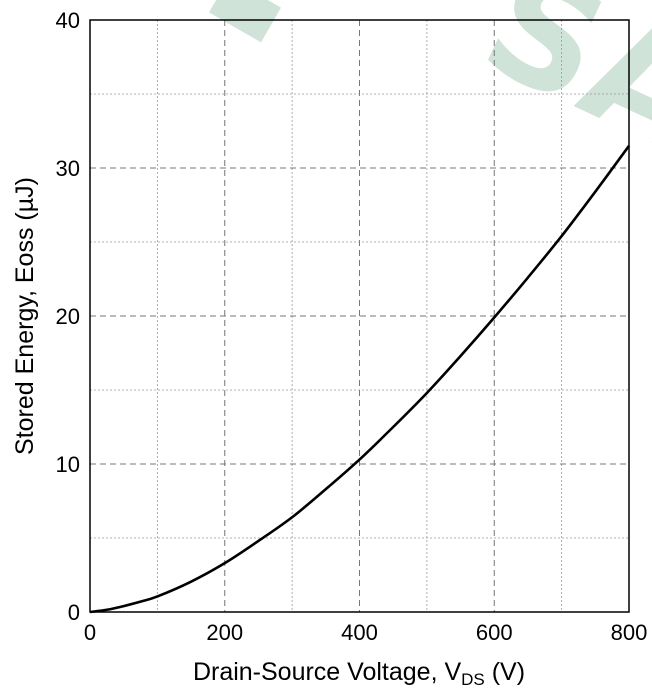 This screenshot has width=652, height=693. I want to click on y-tick-label: 40, so click(68, 20).